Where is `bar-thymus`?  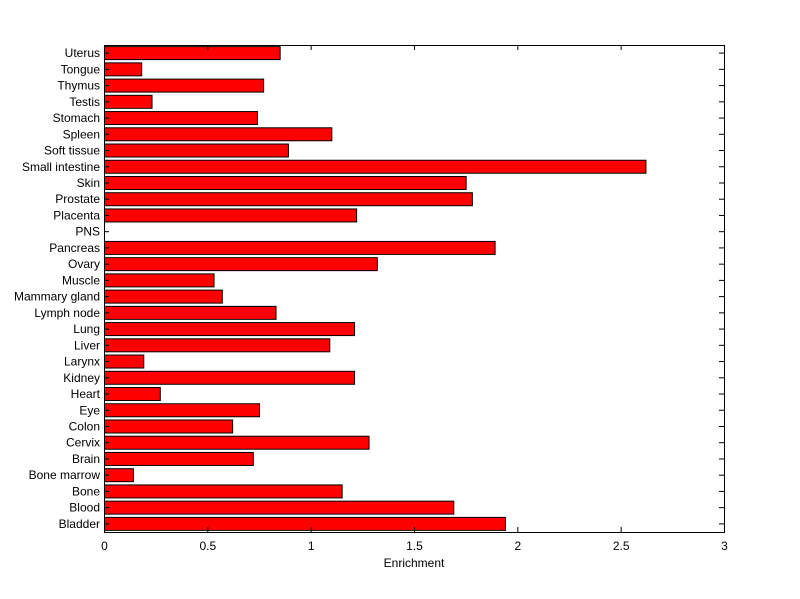
bar-thymus is located at coordinates (184, 85).